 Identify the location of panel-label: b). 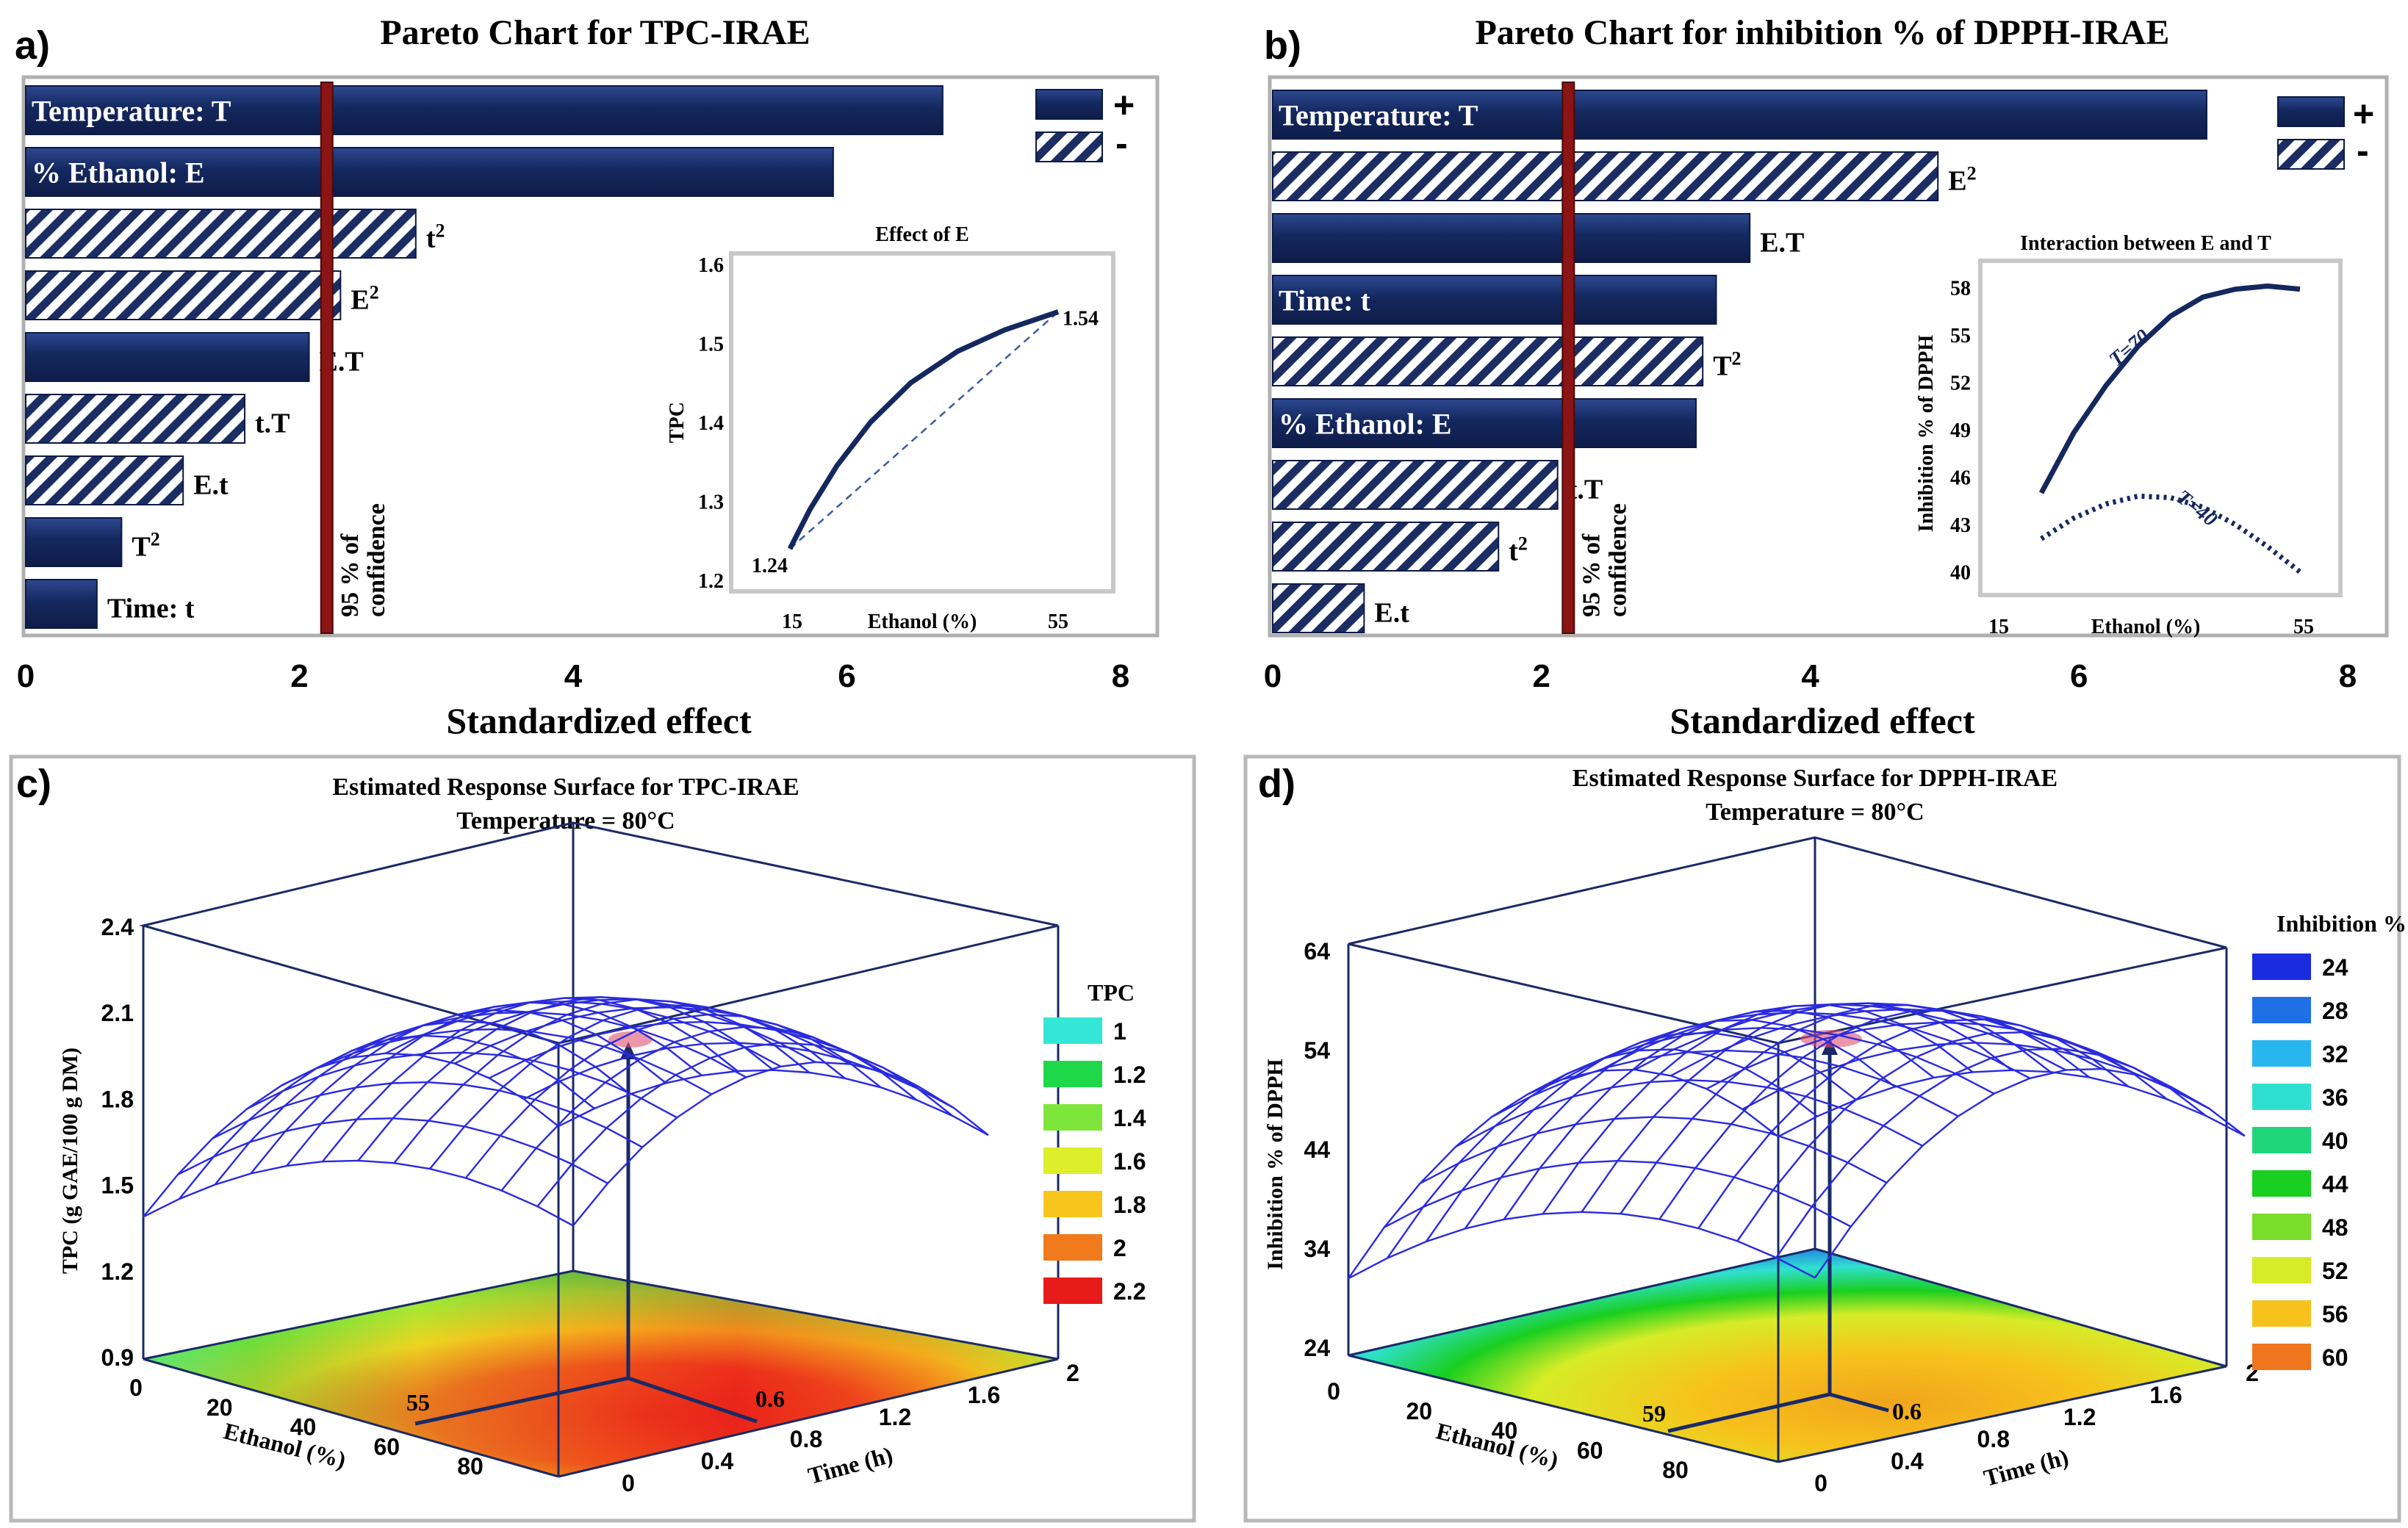
(1283, 46).